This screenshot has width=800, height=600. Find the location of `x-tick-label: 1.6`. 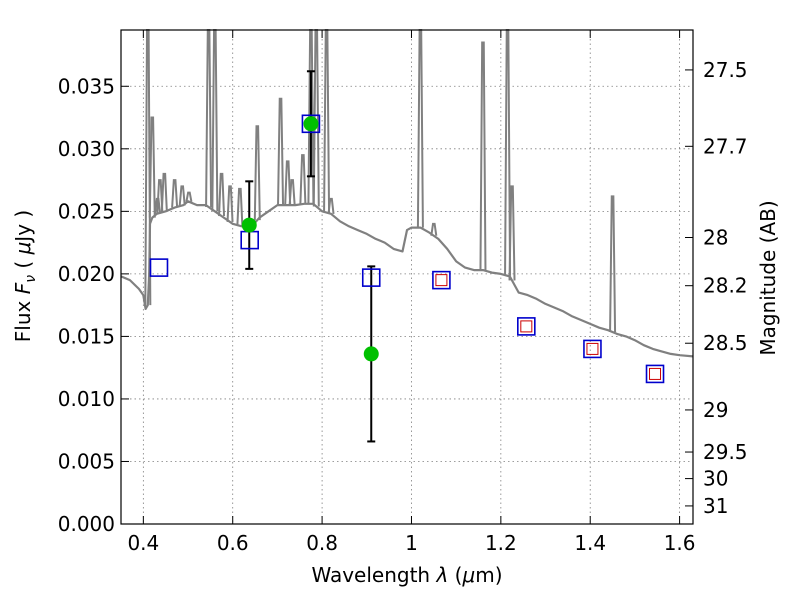

x-tick-label: 1.6 is located at coordinates (680, 543).